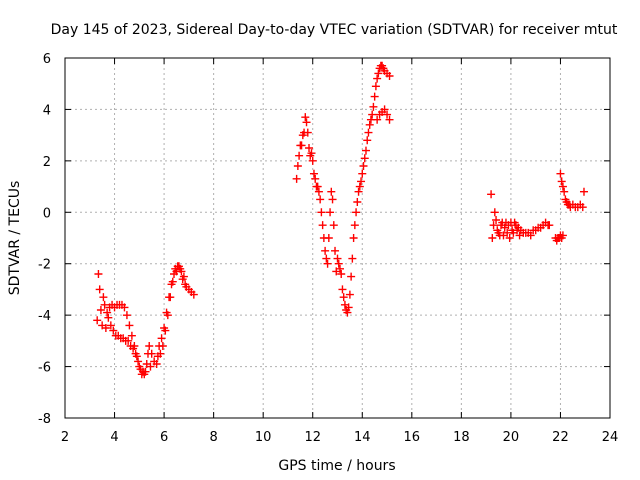 This screenshot has width=640, height=480. Describe the element at coordinates (412, 437) in the screenshot. I see `x-tick-label: 16` at that location.